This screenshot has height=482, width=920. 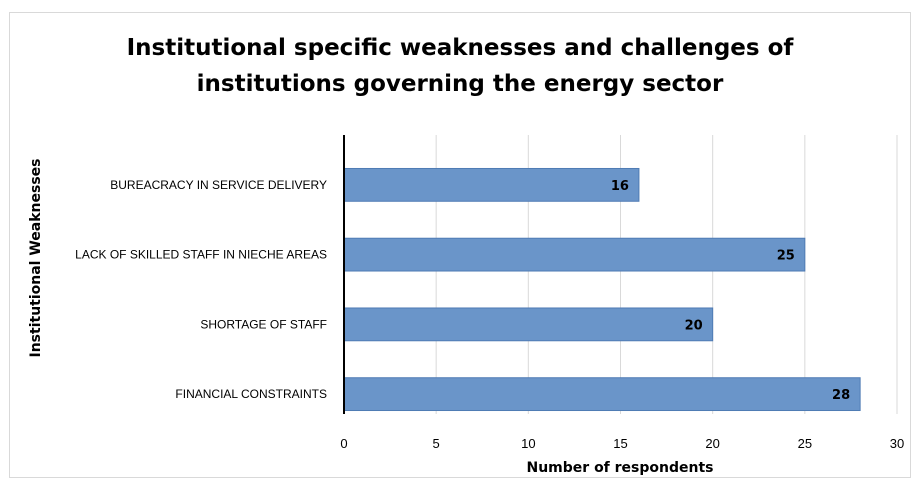 What do you see at coordinates (805, 443) in the screenshot?
I see `x-tick-label: 25` at bounding box center [805, 443].